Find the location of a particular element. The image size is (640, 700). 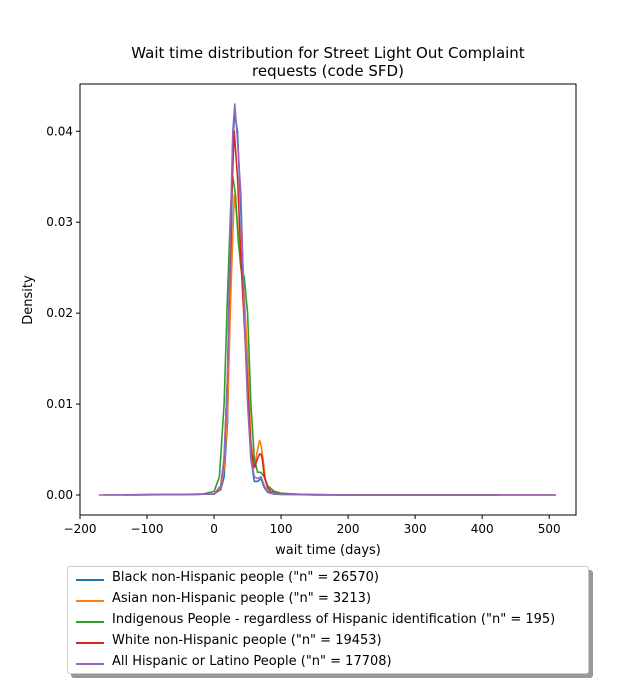

x-axis-label: wait time (days) is located at coordinates (328, 550).